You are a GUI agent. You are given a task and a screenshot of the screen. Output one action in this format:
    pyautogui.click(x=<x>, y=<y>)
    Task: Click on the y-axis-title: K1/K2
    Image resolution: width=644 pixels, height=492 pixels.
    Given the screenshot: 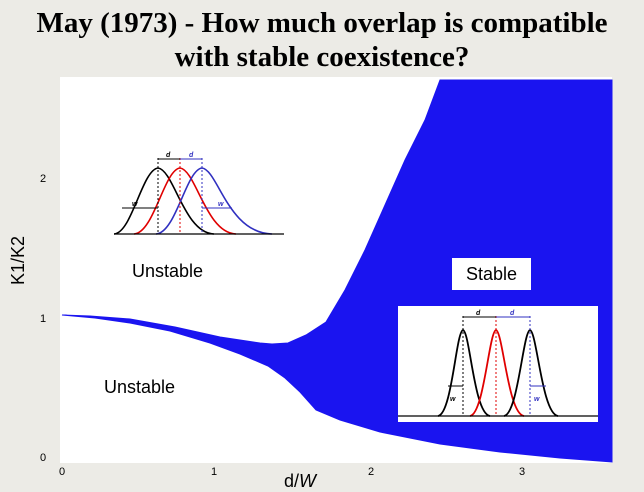 What is the action you would take?
    pyautogui.click(x=18, y=260)
    